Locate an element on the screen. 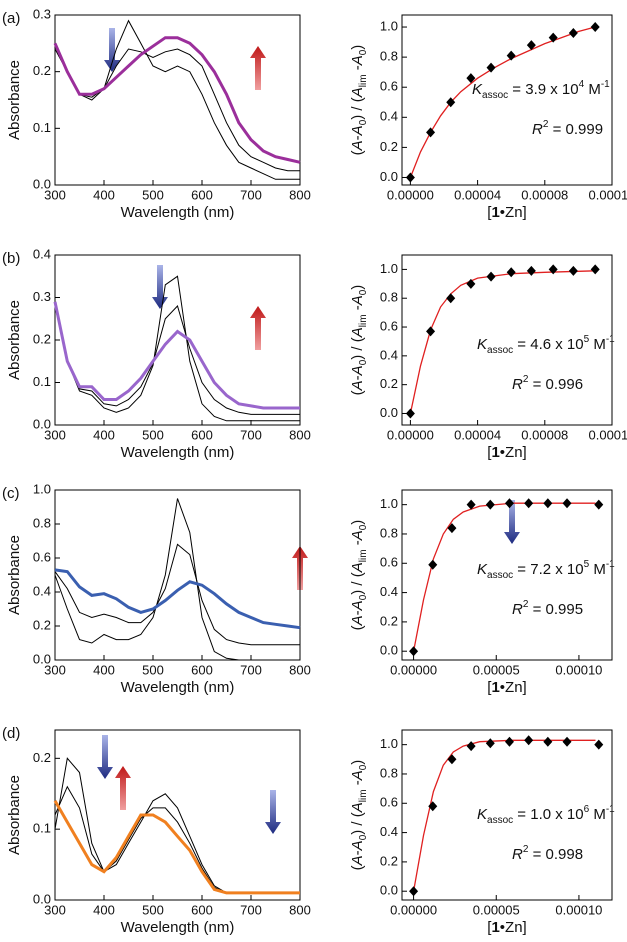 The image size is (627, 942). annotation: Kassoc = 4.6 x 105 M-1 is located at coordinates (546, 345).